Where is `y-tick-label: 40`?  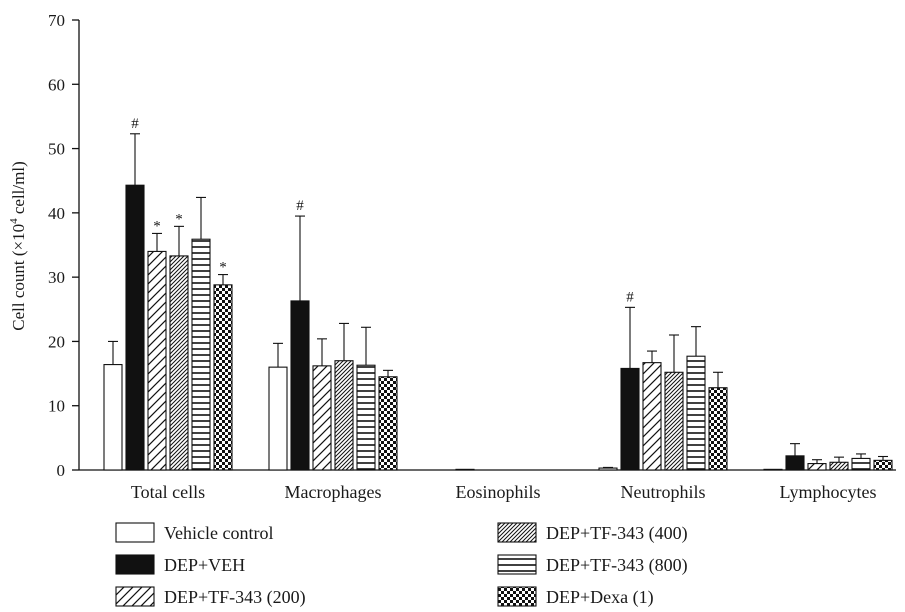
y-tick-label: 40 is located at coordinates (56, 213).